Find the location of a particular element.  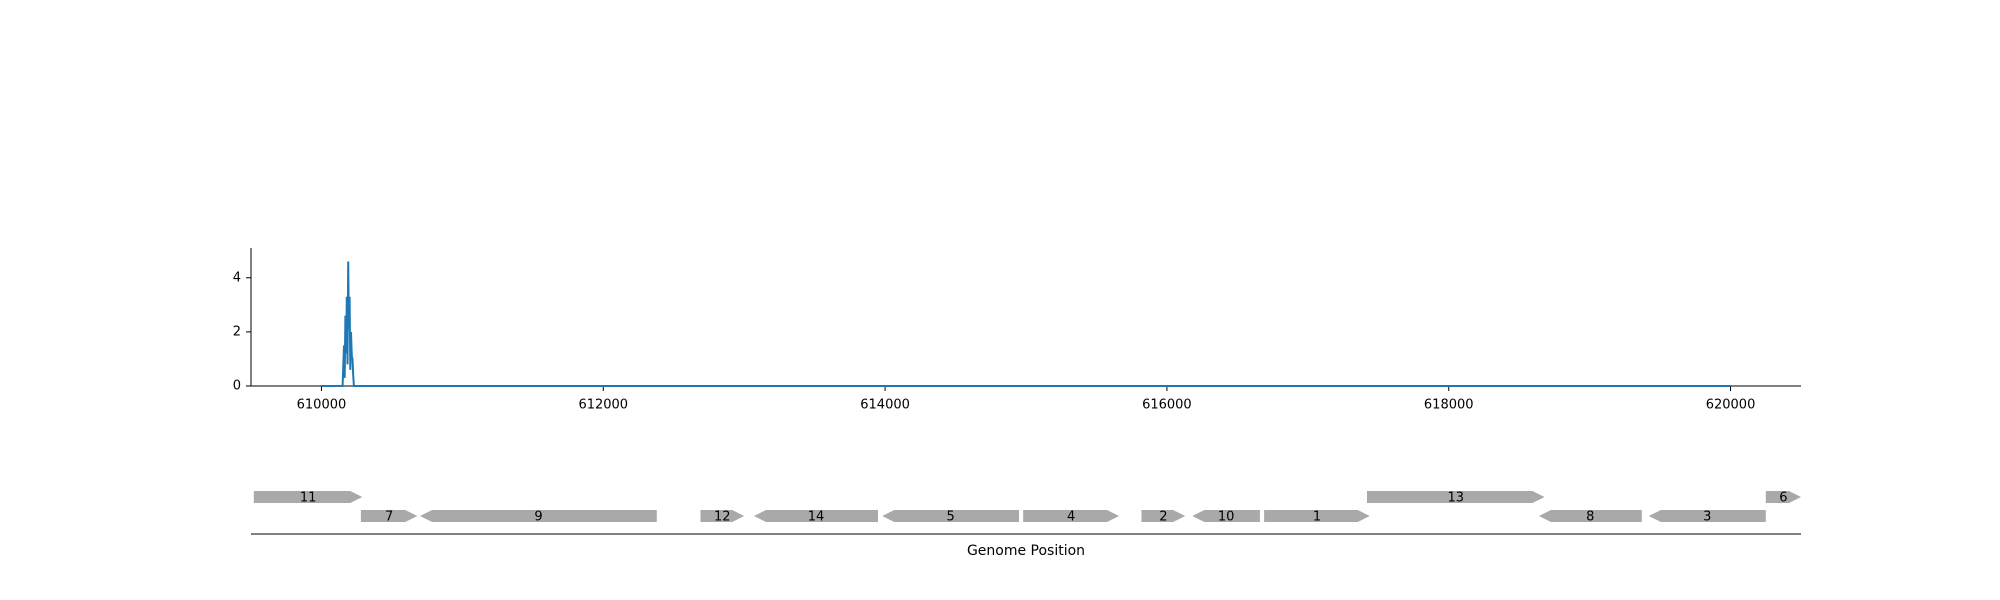

gene-label: 4 is located at coordinates (1071, 517).